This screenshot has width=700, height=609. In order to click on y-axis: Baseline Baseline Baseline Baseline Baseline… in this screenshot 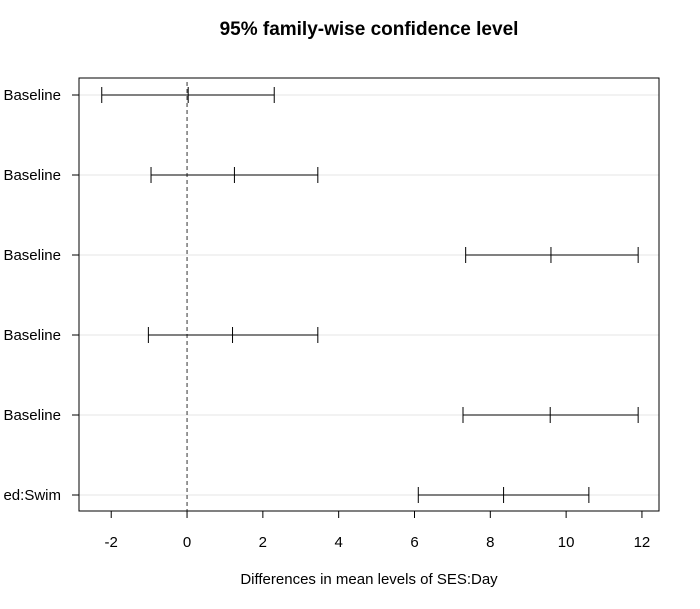, I will do `click(41, 295)`.